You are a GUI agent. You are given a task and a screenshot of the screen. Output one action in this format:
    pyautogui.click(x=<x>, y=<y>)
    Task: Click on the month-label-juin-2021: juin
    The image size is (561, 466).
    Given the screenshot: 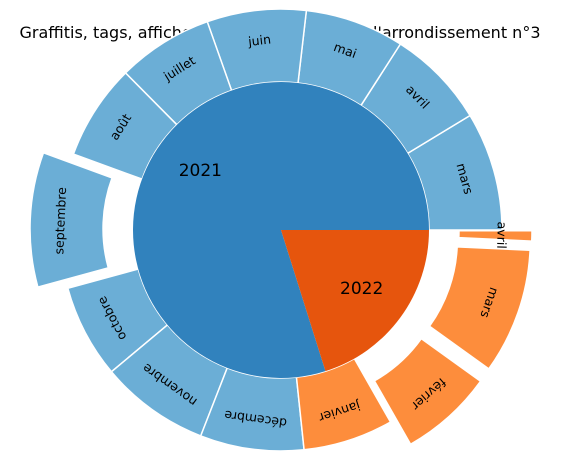 What is the action you would take?
    pyautogui.click(x=258, y=40)
    